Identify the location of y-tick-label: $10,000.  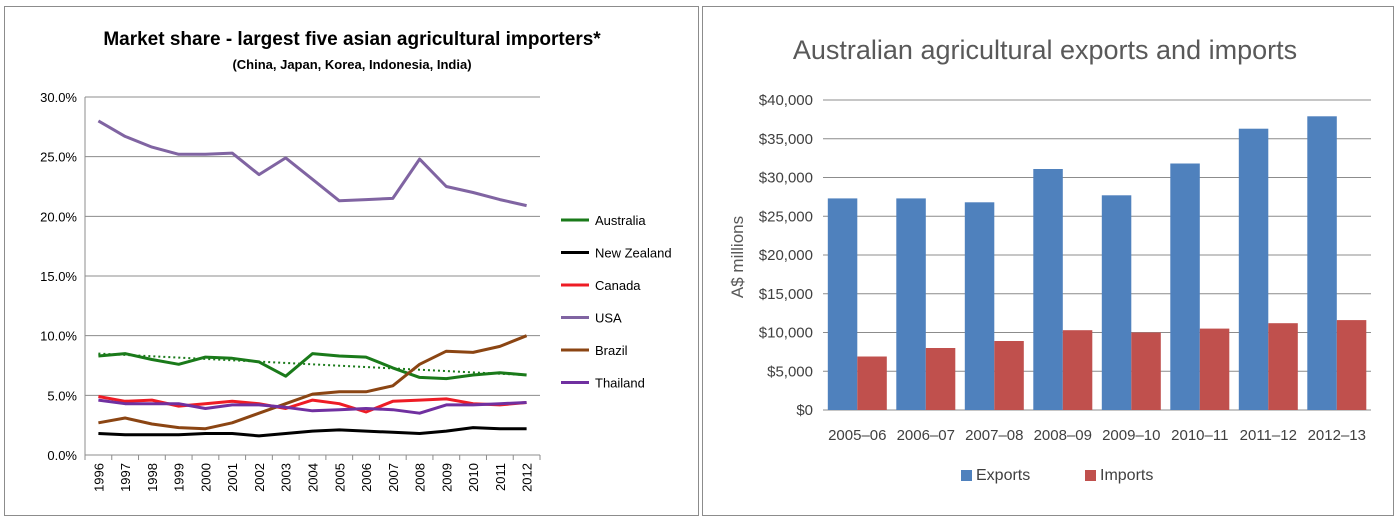
(786, 333).